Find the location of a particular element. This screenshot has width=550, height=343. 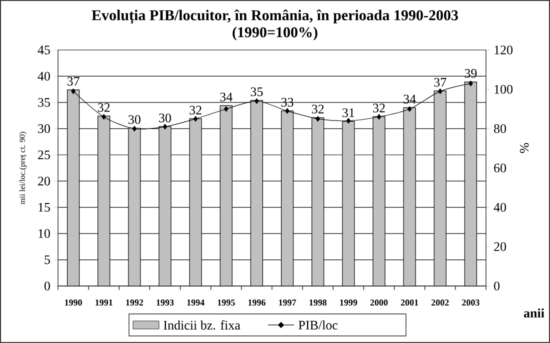

y2-tick-label: 60 is located at coordinates (500, 168).